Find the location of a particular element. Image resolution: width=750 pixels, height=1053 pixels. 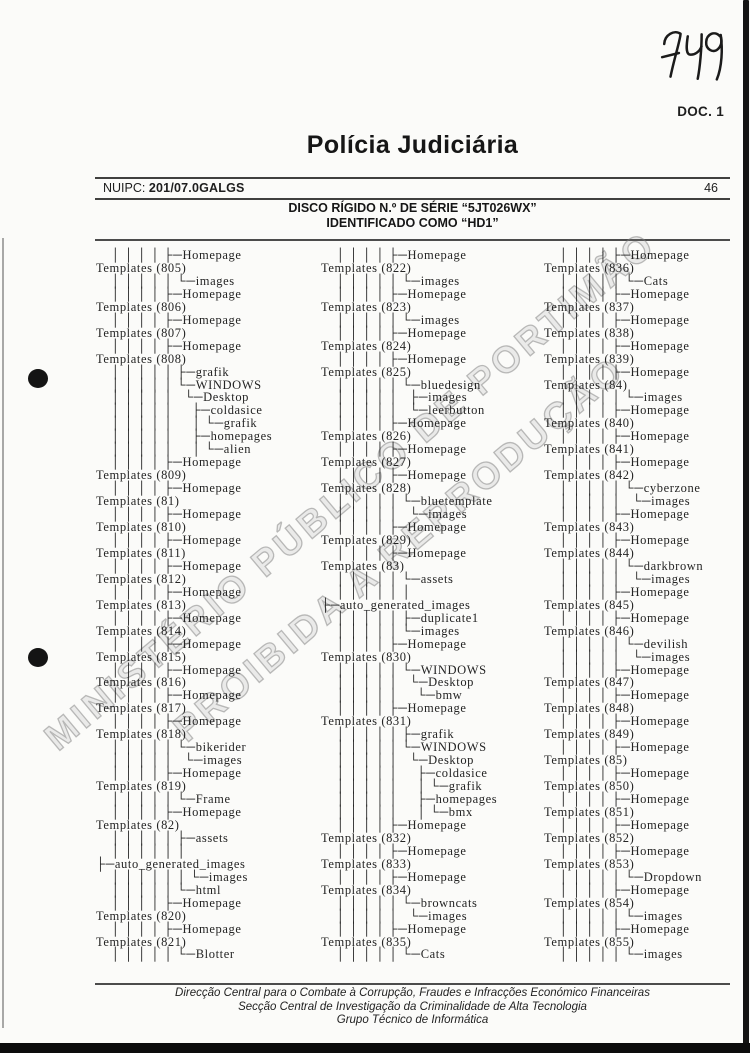

nuipc-bar: NUIPC: 201/07.0GALGS 46 is located at coordinates (412, 188).